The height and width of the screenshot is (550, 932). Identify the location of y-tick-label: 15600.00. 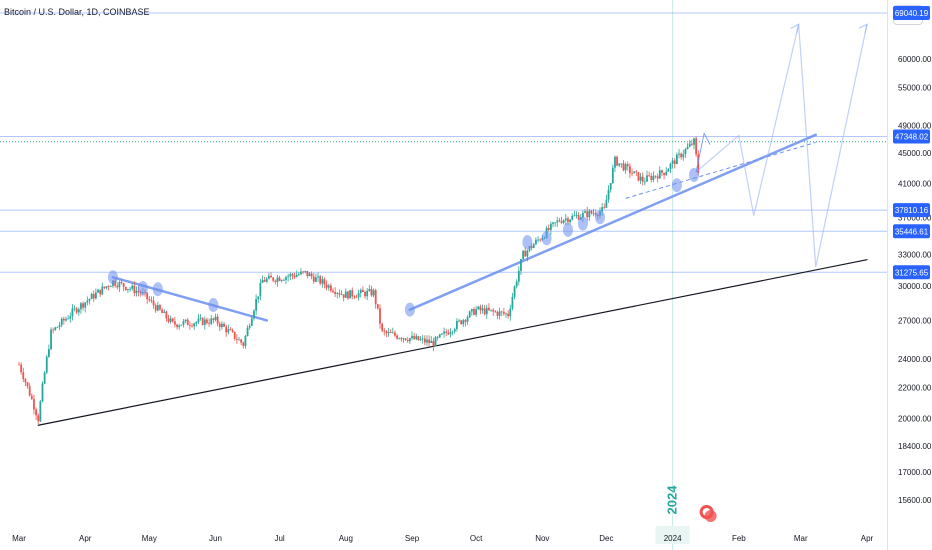
(915, 500).